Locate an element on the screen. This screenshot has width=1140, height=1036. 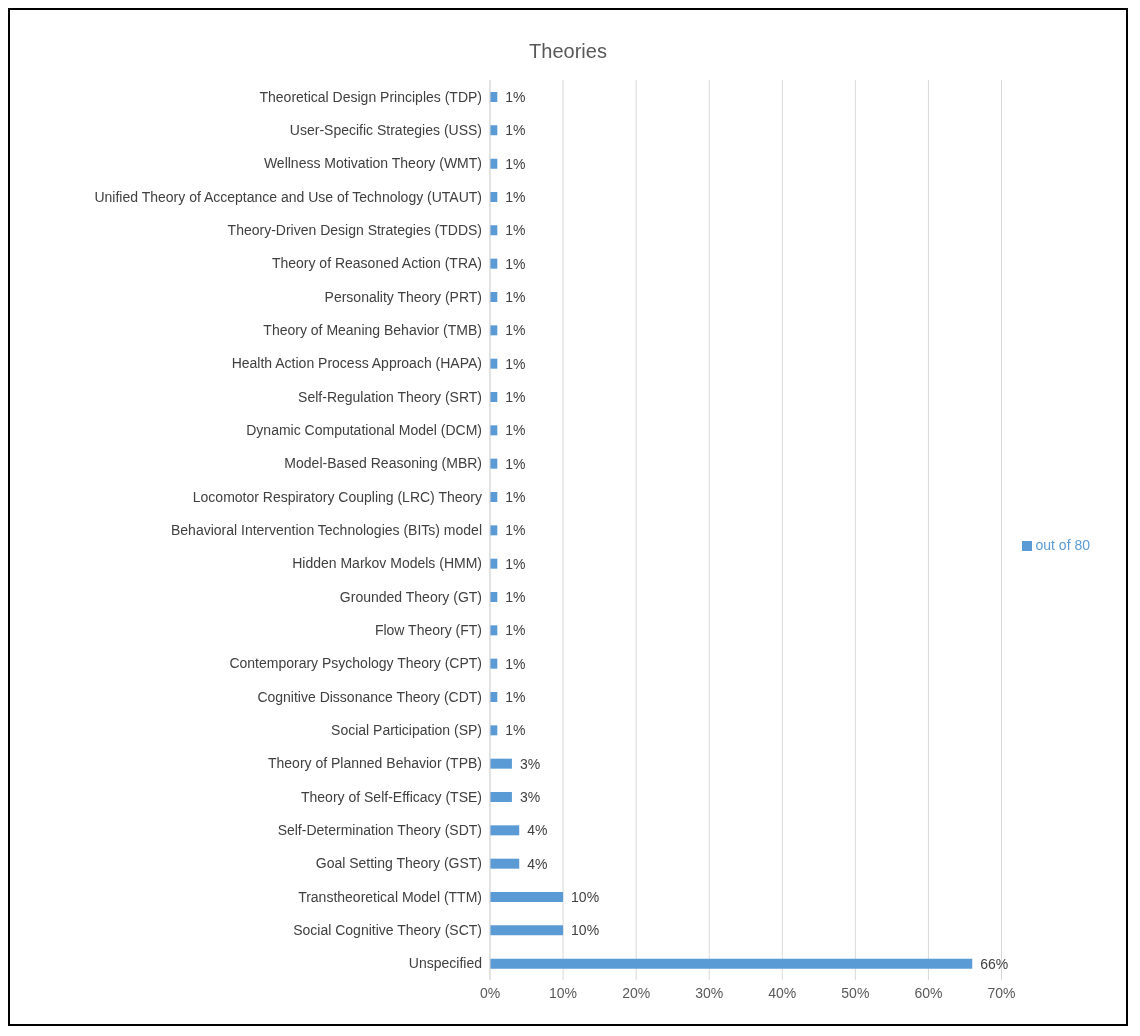
y-tick-label: Theory of Self-Efficacy (TSE) is located at coordinates (391, 796).